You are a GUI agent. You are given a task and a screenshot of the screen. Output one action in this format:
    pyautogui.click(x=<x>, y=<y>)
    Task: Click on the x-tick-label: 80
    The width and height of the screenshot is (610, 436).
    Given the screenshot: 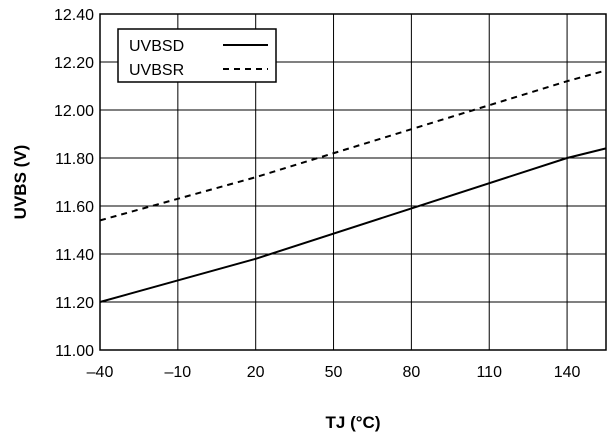 What is the action you would take?
    pyautogui.click(x=411, y=372)
    